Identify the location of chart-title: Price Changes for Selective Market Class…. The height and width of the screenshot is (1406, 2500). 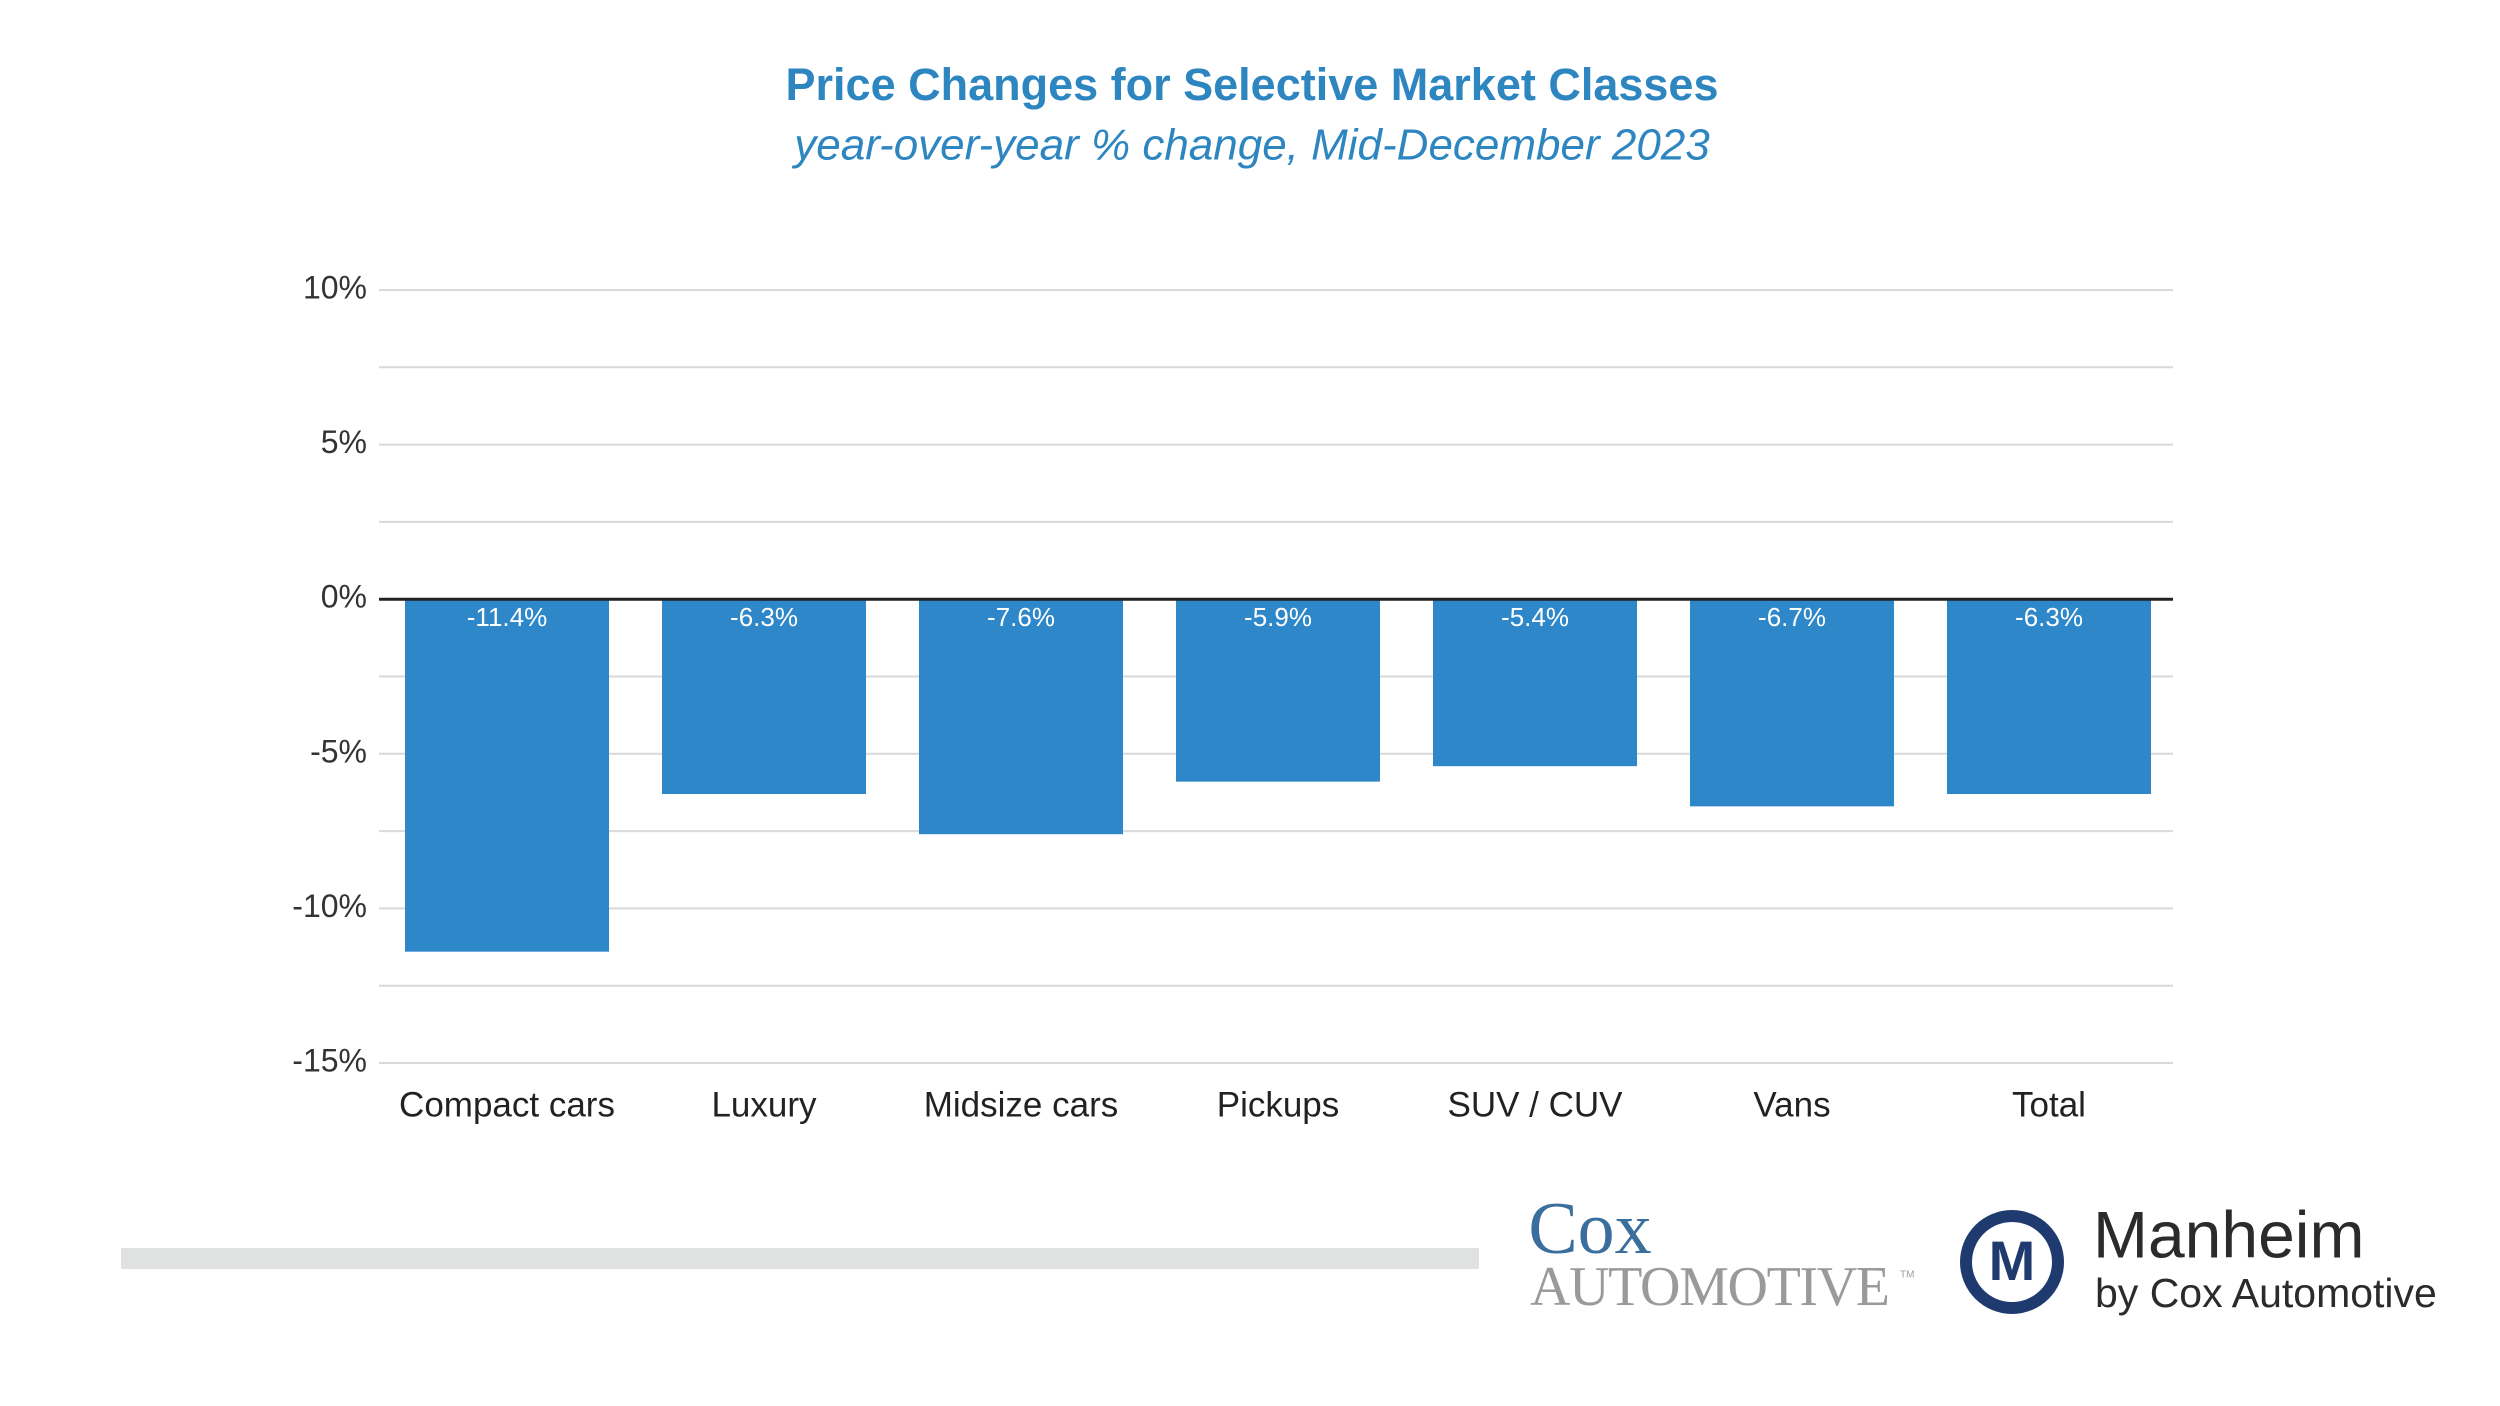
(1252, 84).